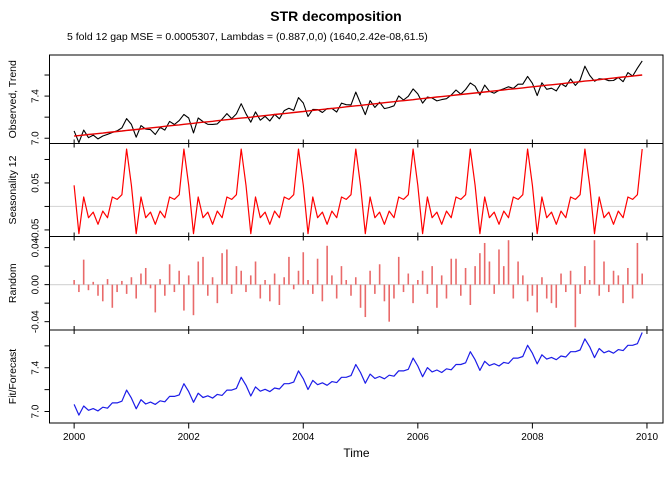 The height and width of the screenshot is (480, 672). I want to click on y-tick-label: -0.04, so click(36, 321).